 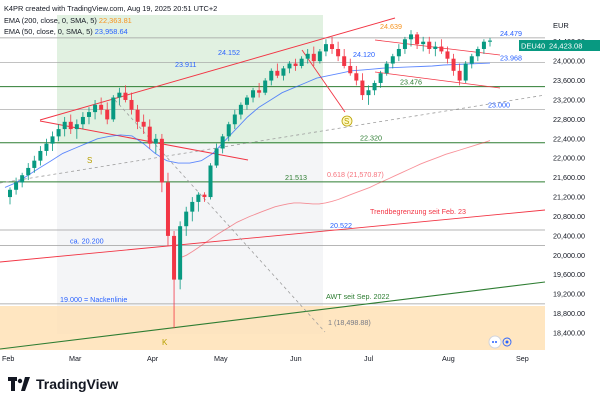 I want to click on last-price-tag-bg, so click(x=559, y=45).